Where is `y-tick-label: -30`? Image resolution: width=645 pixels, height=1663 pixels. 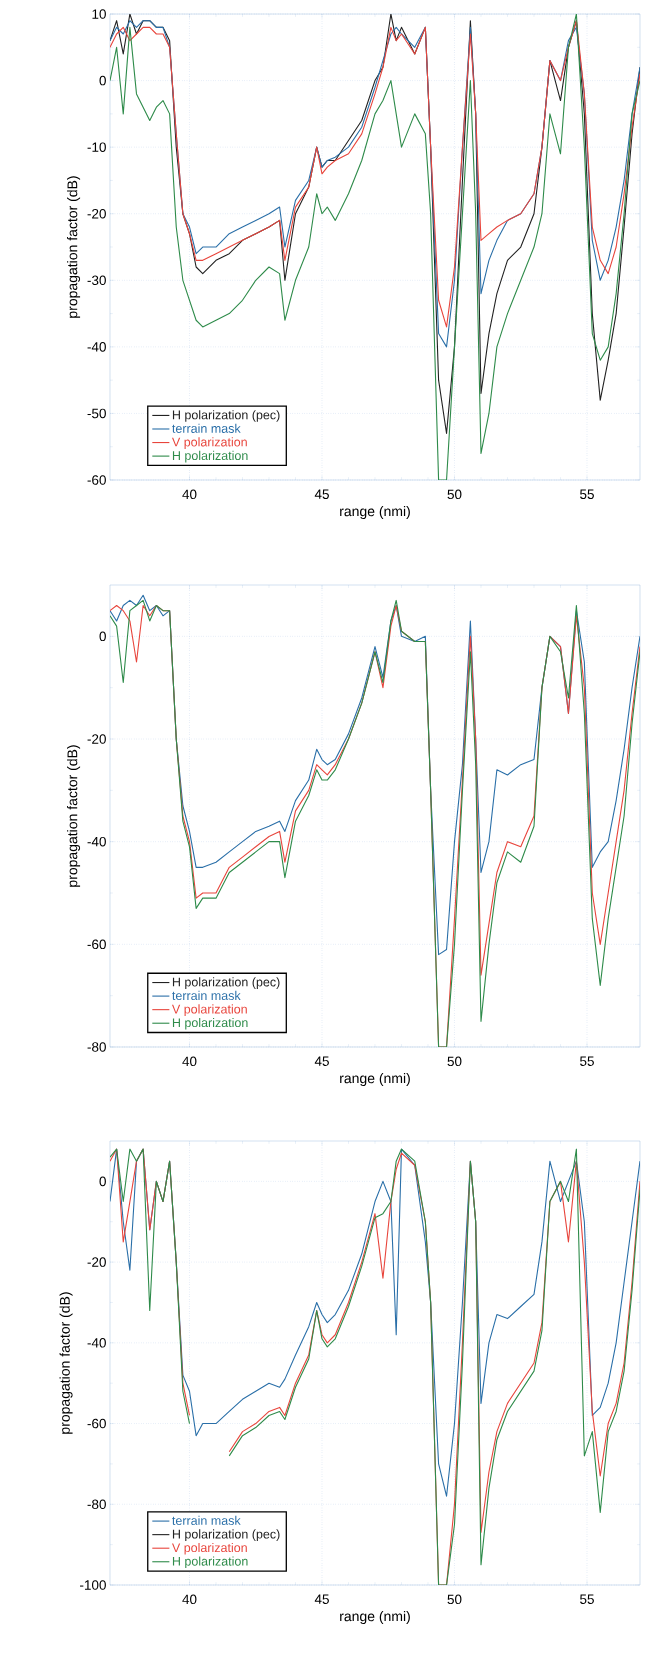
y-tick-label: -30 is located at coordinates (96, 280).